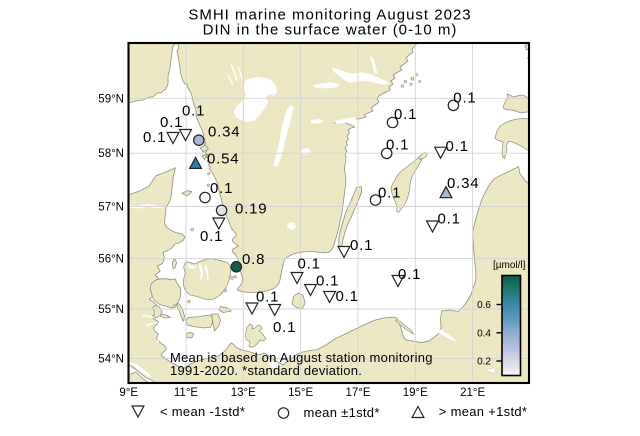 The image size is (640, 436). I want to click on svg-text: < mean -1std*, so click(202, 411).